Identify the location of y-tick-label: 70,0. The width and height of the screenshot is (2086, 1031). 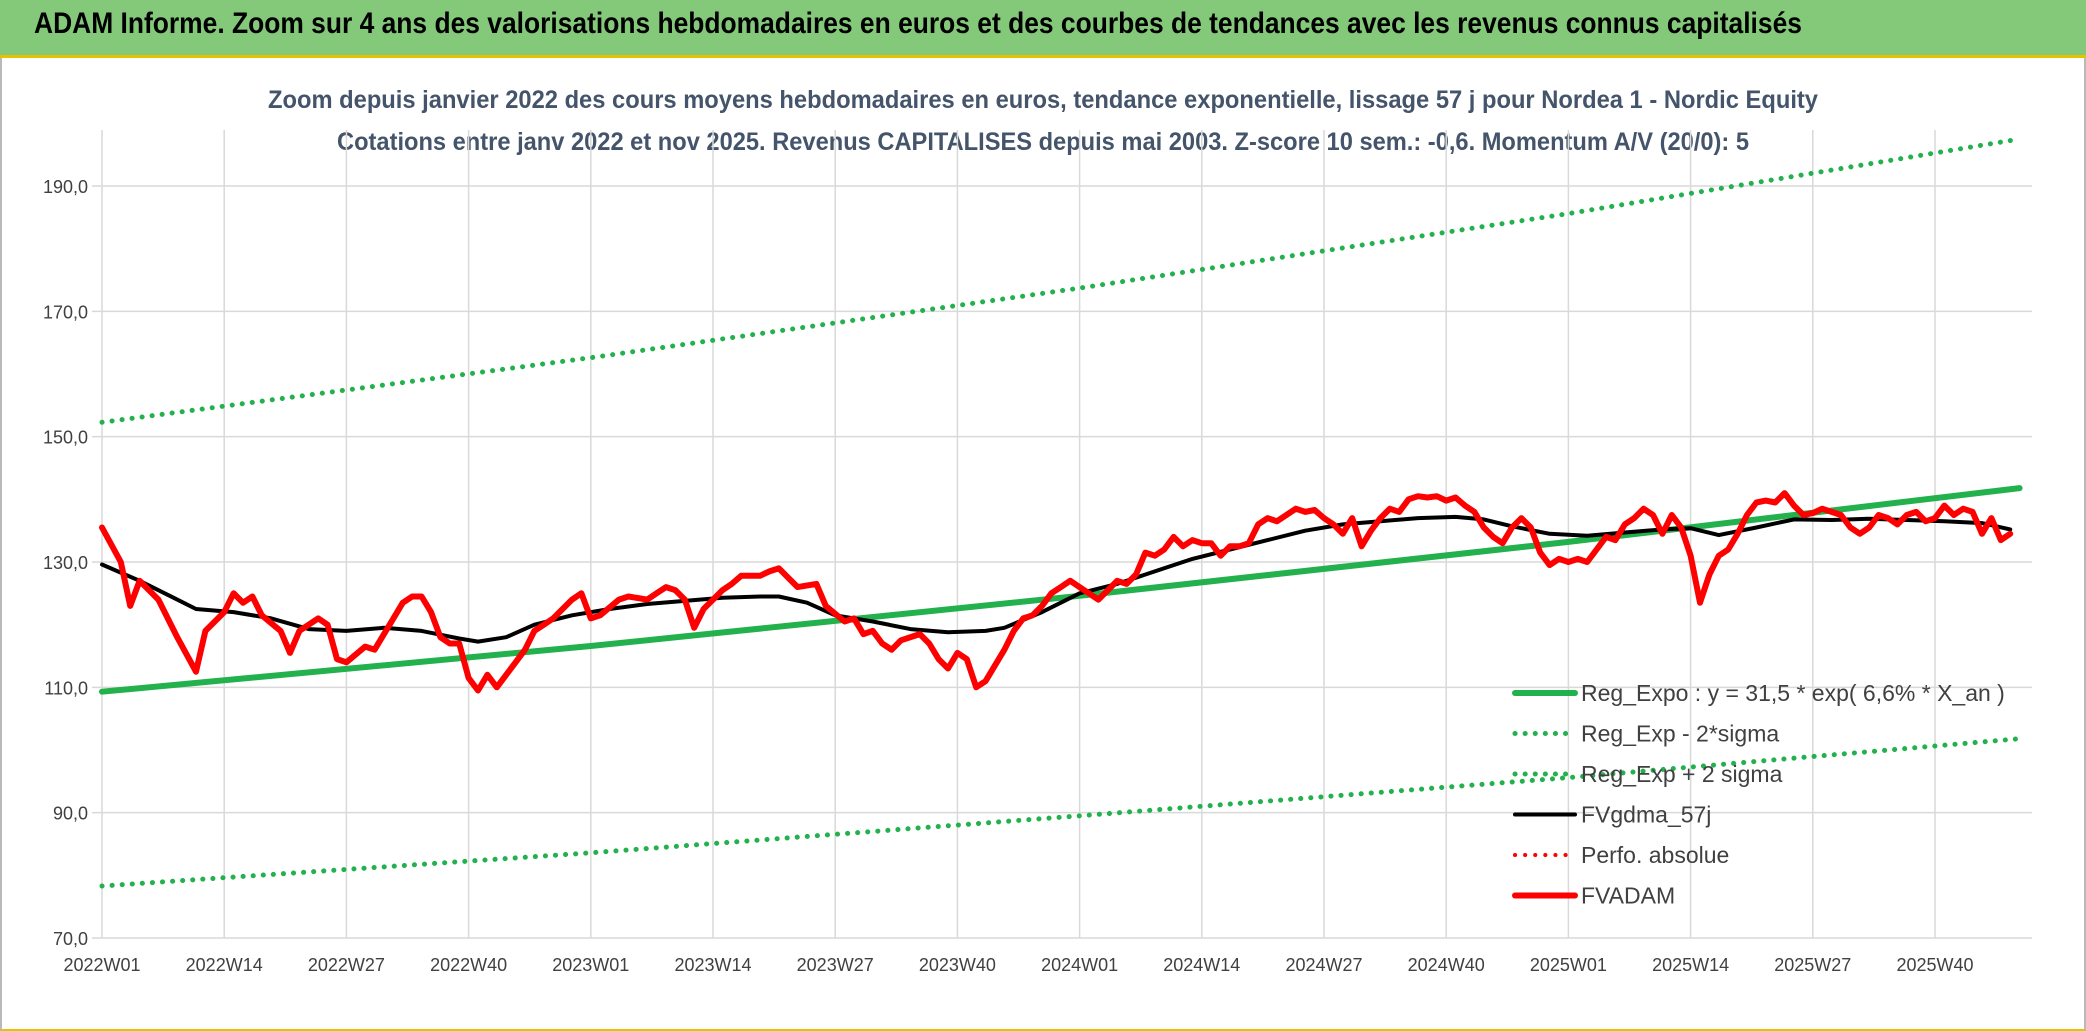
(70, 939).